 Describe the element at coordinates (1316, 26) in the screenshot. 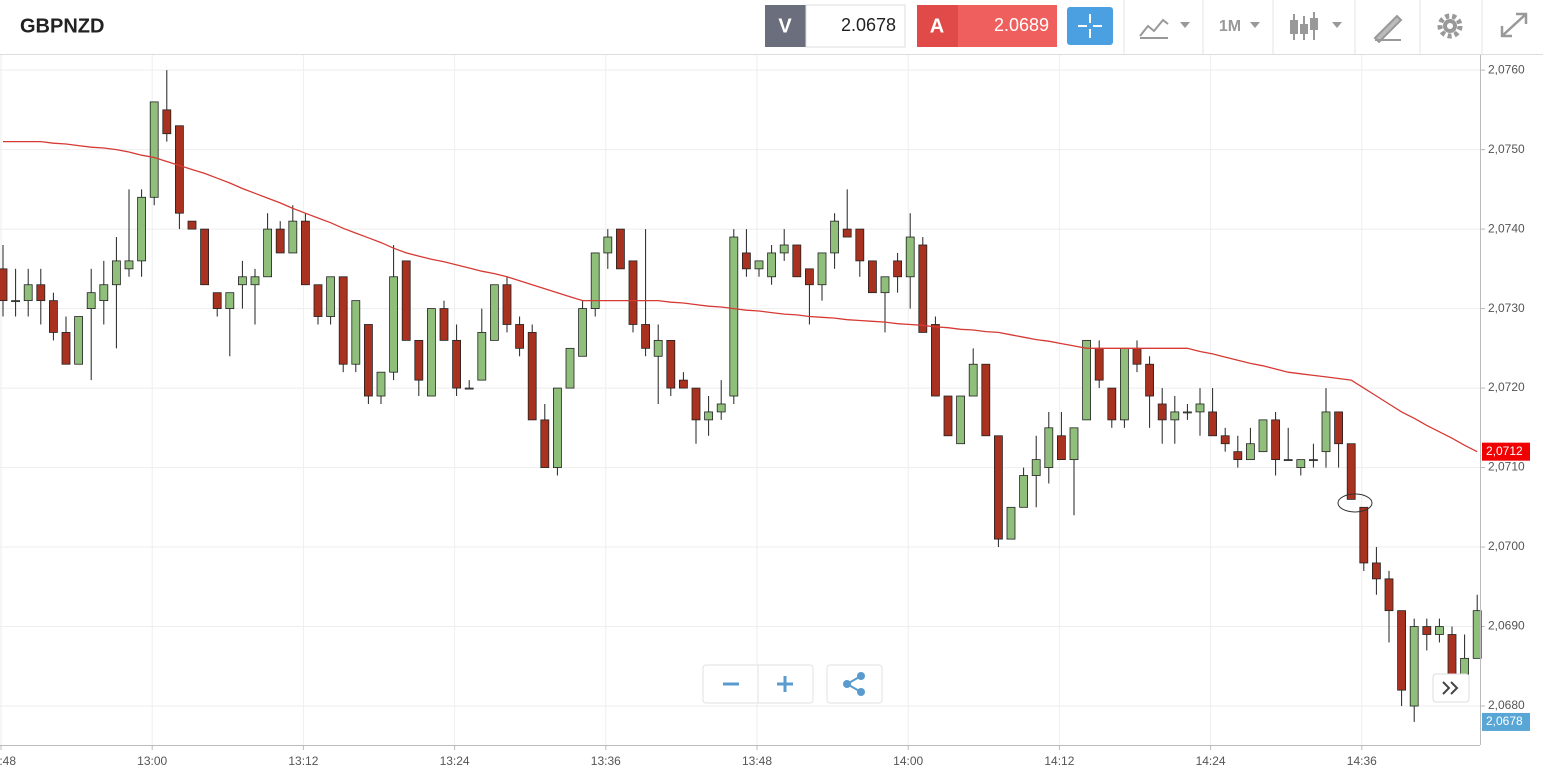

I see `candle-style-button` at that location.